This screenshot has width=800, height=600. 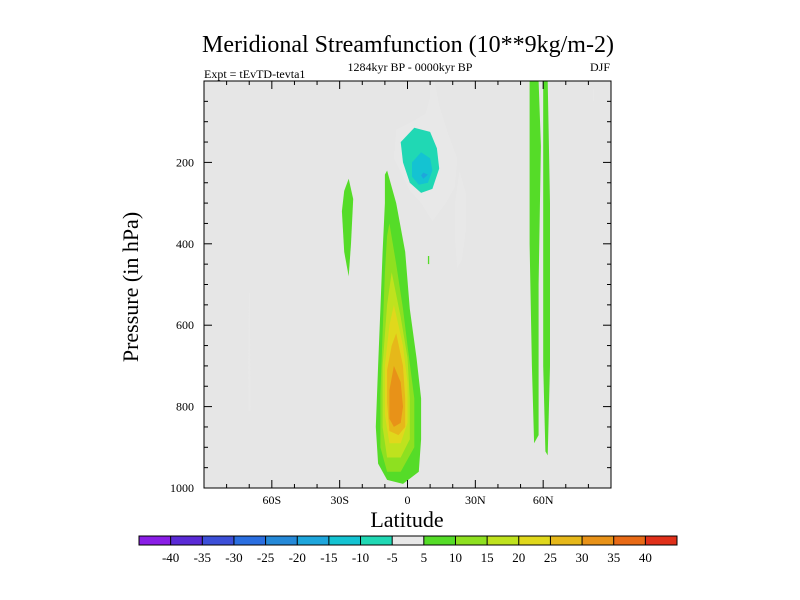 I want to click on x-axis-label: Latitude, so click(x=406, y=519).